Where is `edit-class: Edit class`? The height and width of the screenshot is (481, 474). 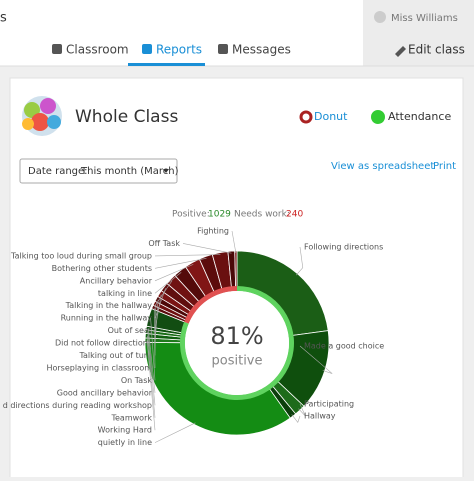 edit-class: Edit class is located at coordinates (436, 50).